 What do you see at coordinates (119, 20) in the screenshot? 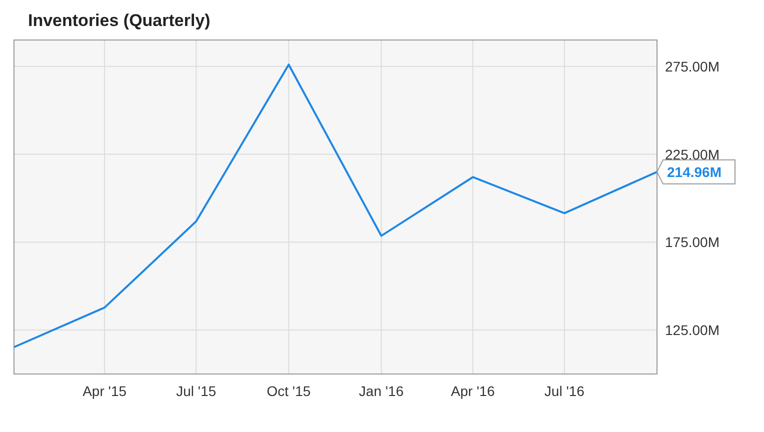
I see `chart-title: Inventories (Quarterly)` at bounding box center [119, 20].